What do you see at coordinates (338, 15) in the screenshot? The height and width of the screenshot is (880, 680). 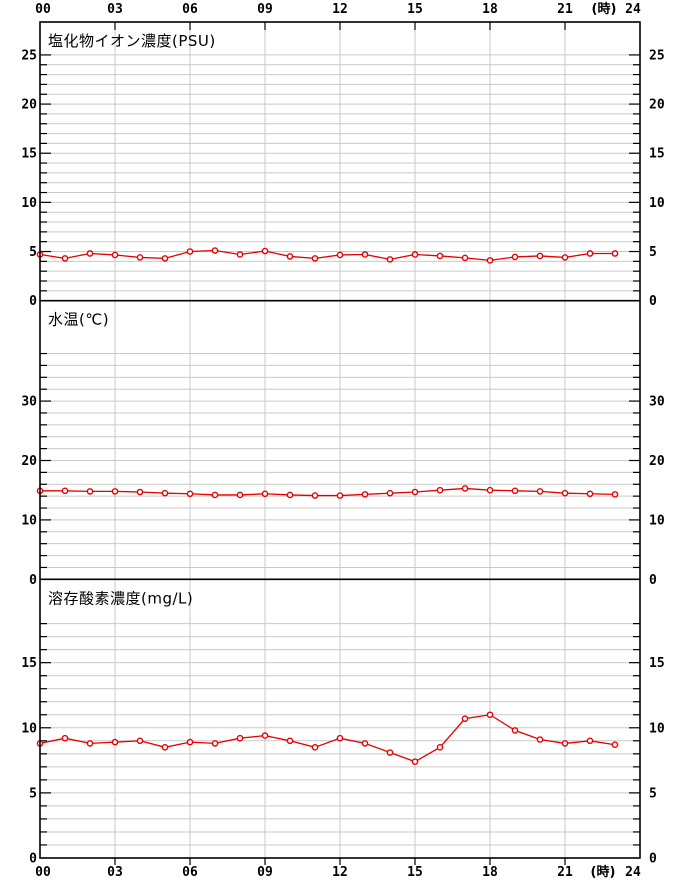 I see `top-hour-axis: 00 03 06 09 12 15 18 21 24 (時)` at bounding box center [338, 15].